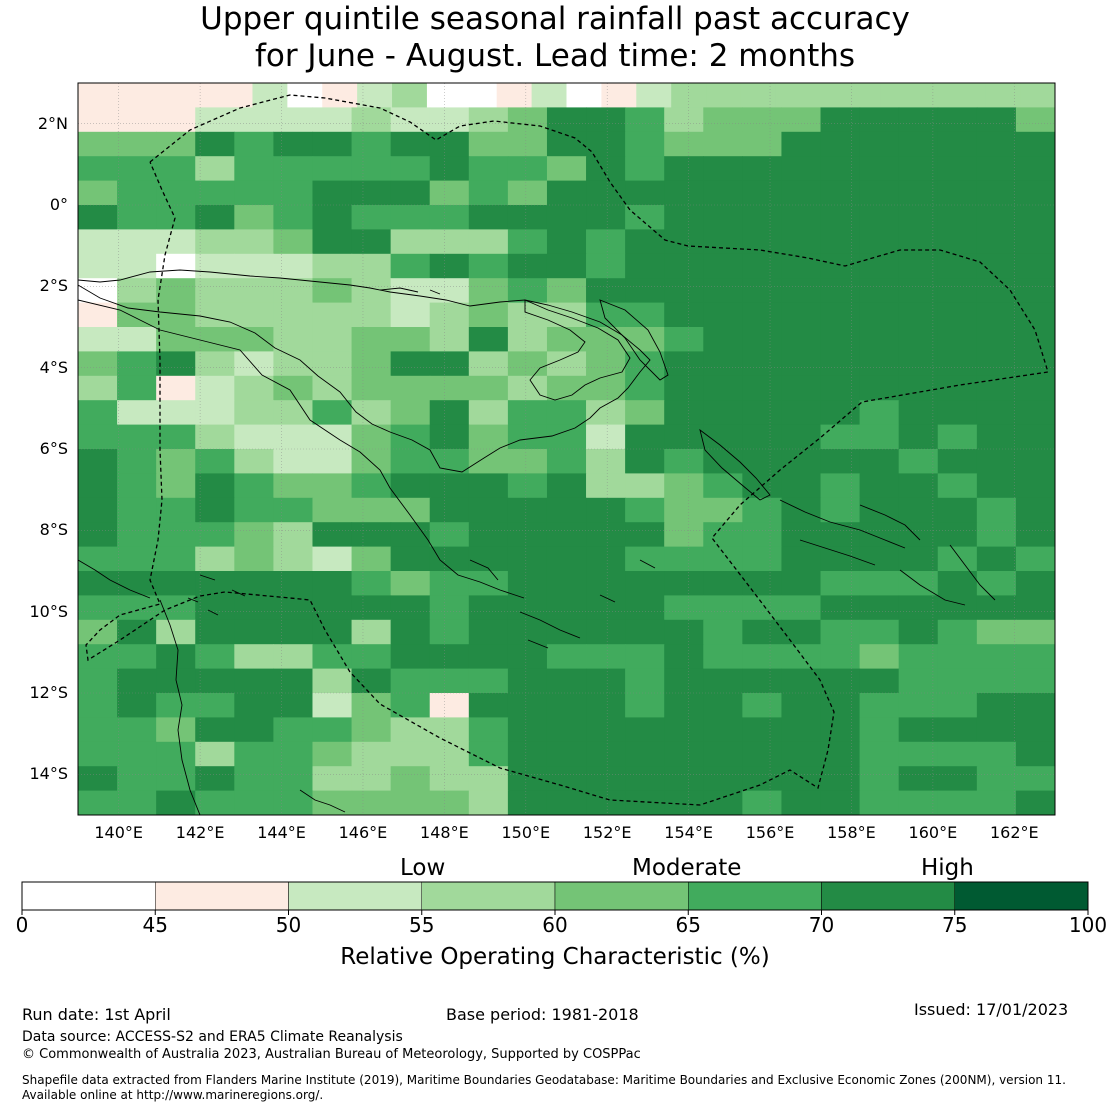 The height and width of the screenshot is (1110, 1110). I want to click on longitude-tick-label: 156°E, so click(770, 832).